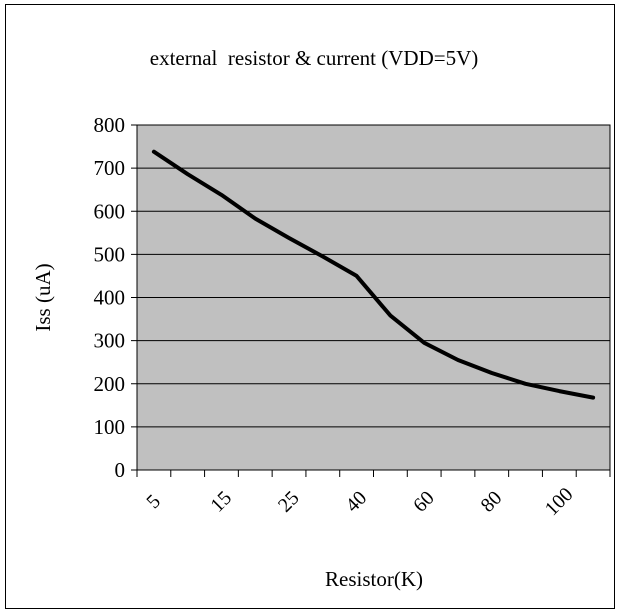  I want to click on x-axis: 5 15 25 40 60 80 100, so click(373, 495).